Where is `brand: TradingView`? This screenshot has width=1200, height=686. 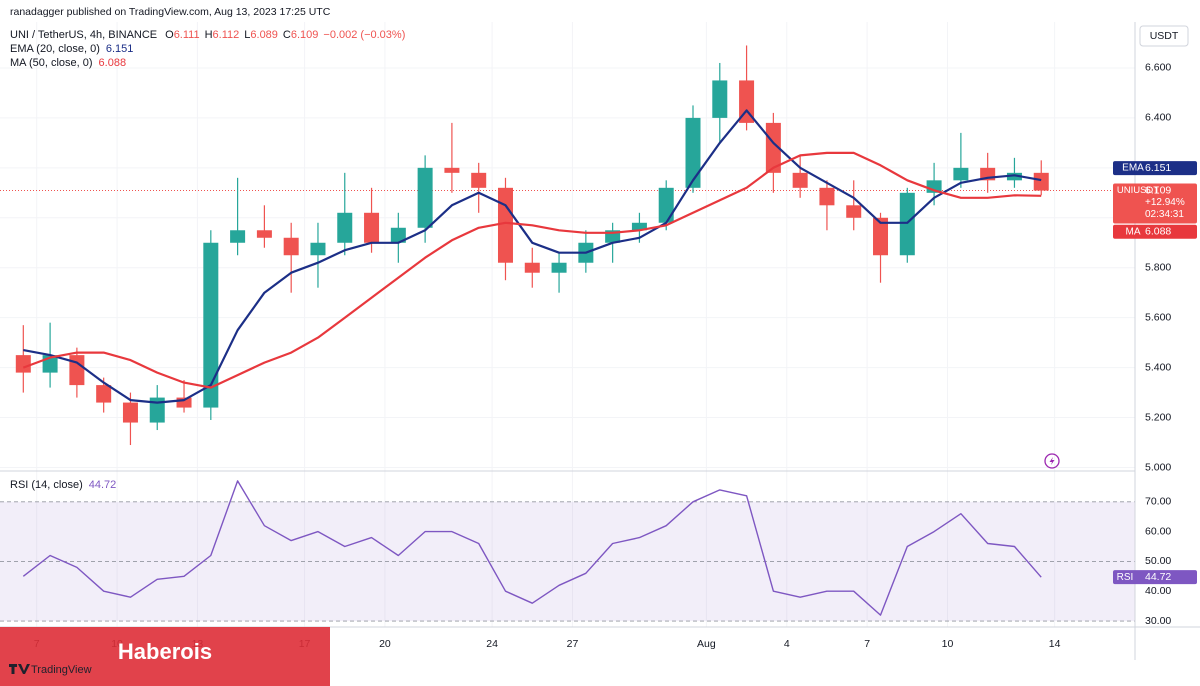
brand: TradingView is located at coordinates (61, 670).